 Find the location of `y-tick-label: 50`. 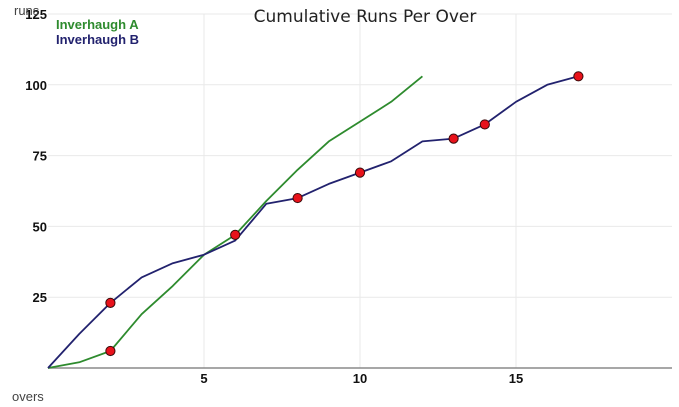

y-tick-label: 50 is located at coordinates (40, 226).